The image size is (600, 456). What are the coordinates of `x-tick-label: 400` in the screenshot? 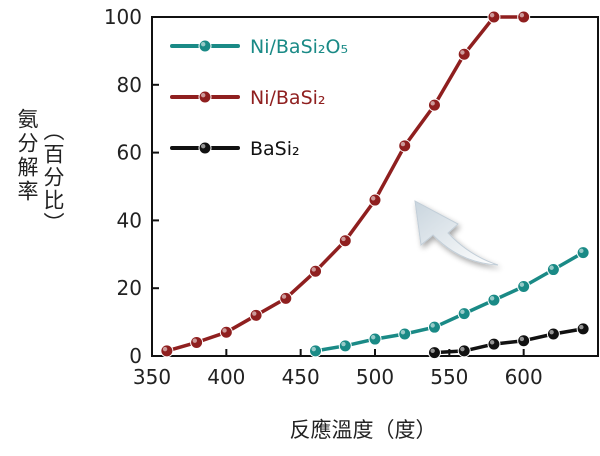 It's located at (226, 377).